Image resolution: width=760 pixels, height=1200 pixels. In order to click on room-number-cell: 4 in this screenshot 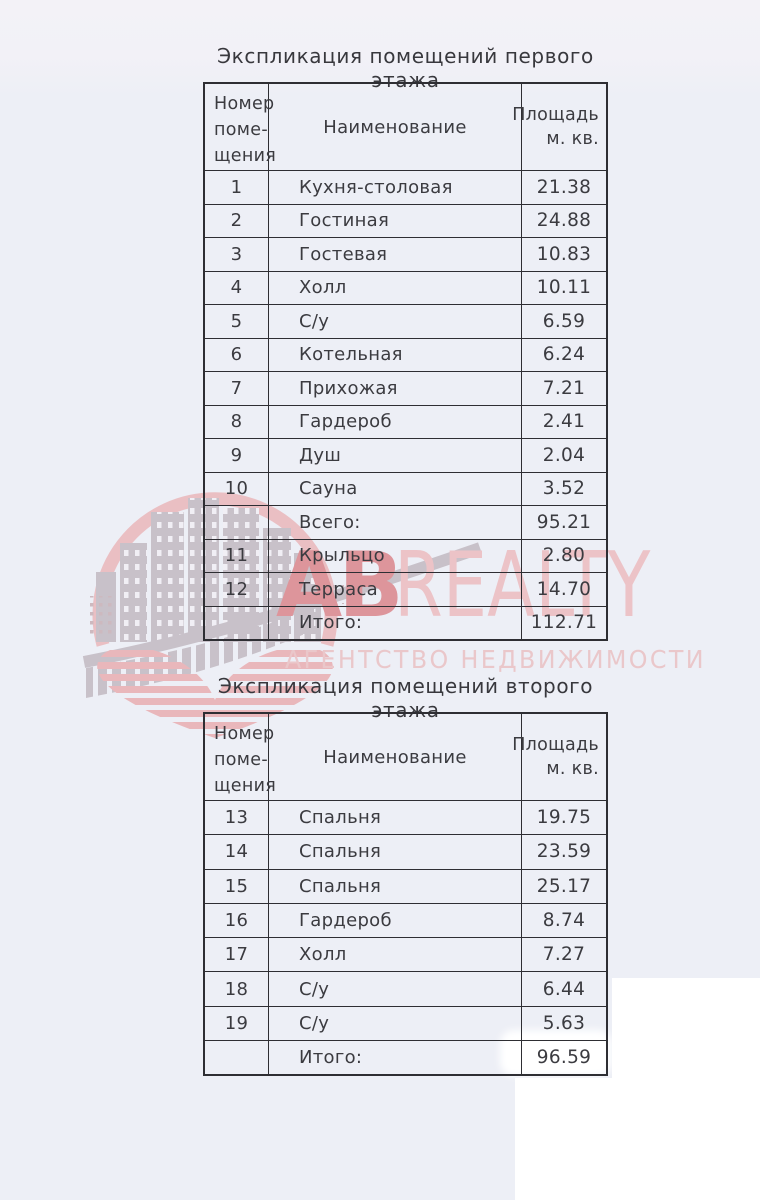, I will do `click(237, 287)`.